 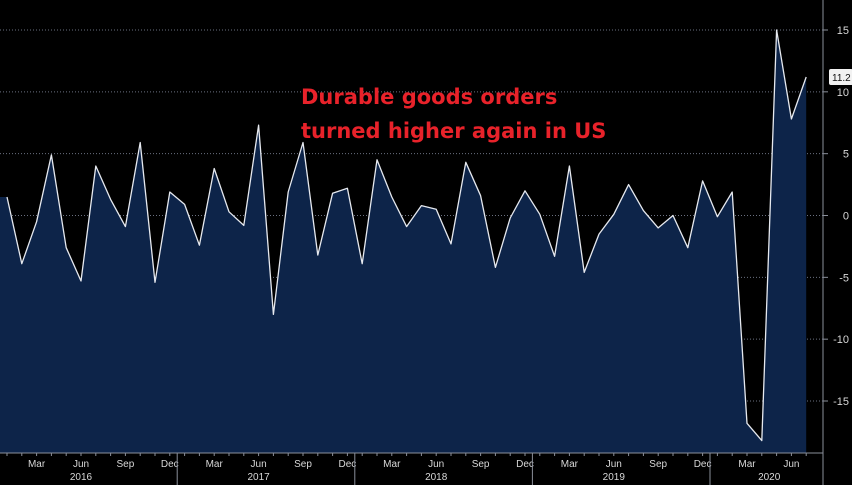 I want to click on y-tick-label: 5, so click(x=846, y=155).